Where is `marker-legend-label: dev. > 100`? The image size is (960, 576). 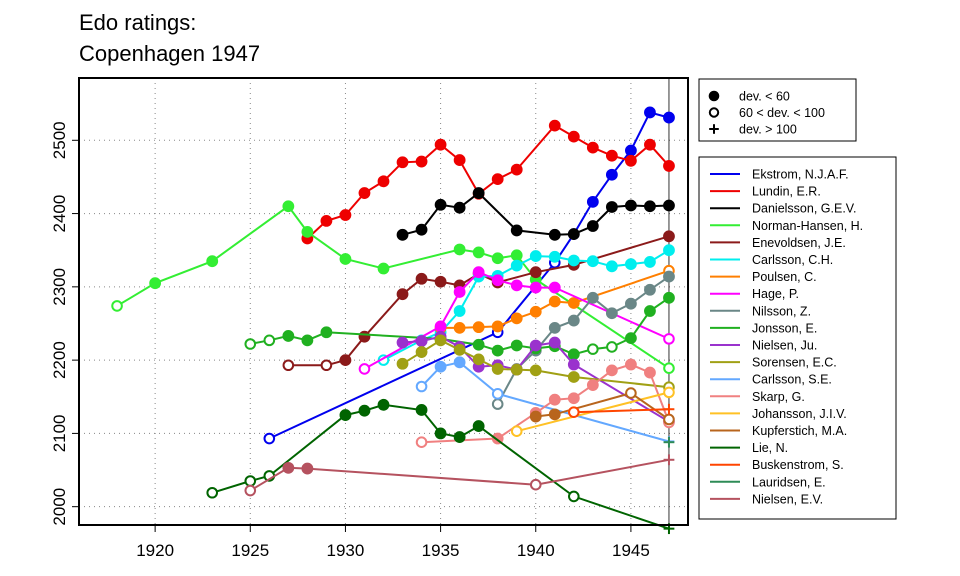
marker-legend-label: dev. > 100 is located at coordinates (768, 130).